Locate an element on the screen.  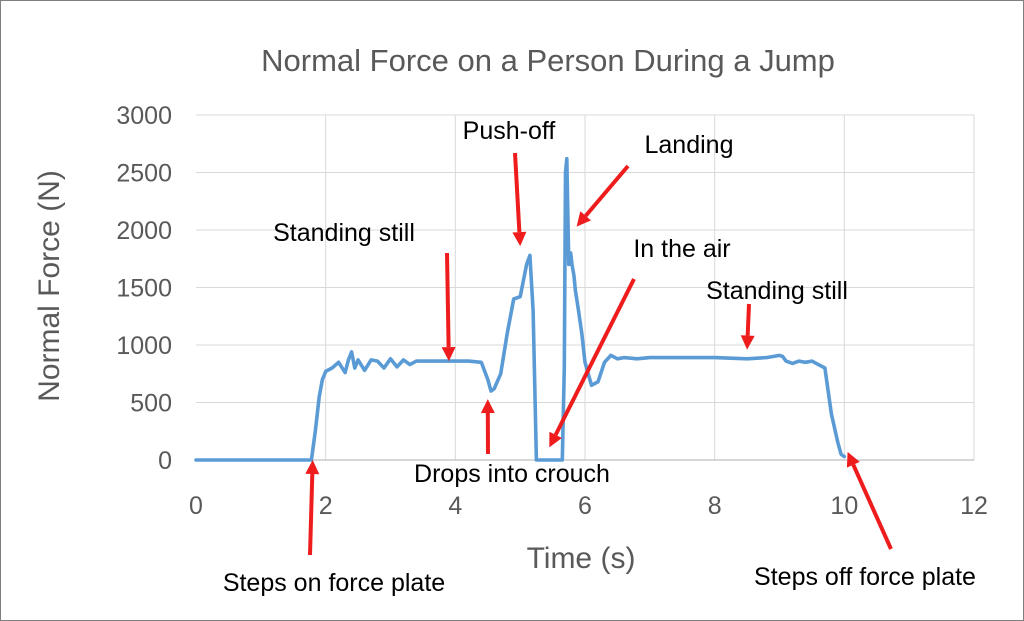
y-tick-label: 1500 is located at coordinates (144, 289).